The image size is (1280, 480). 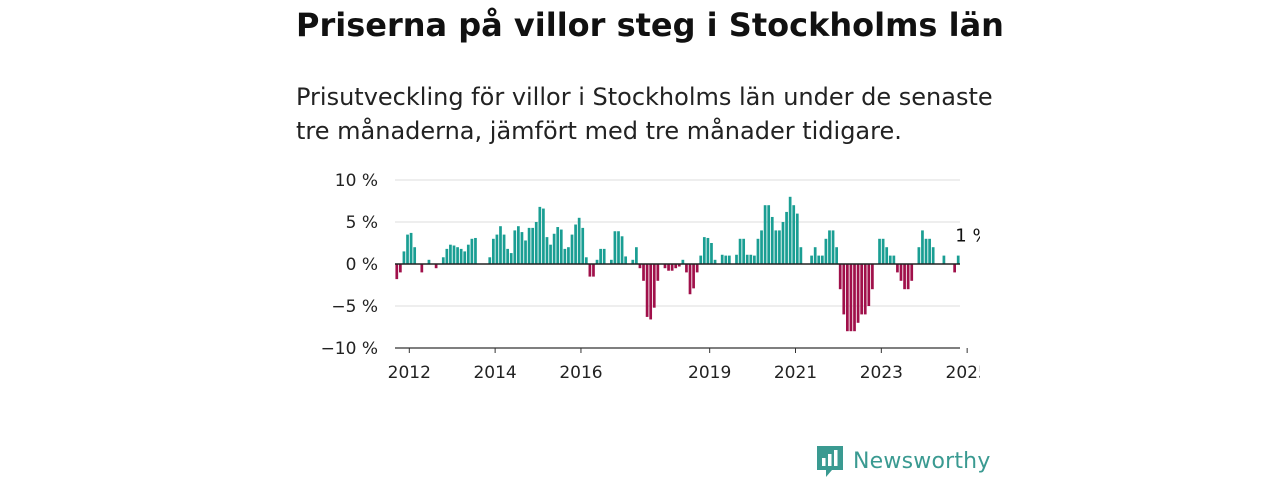 What do you see at coordinates (354, 307) in the screenshot?
I see `y-tick-label: −5 %` at bounding box center [354, 307].